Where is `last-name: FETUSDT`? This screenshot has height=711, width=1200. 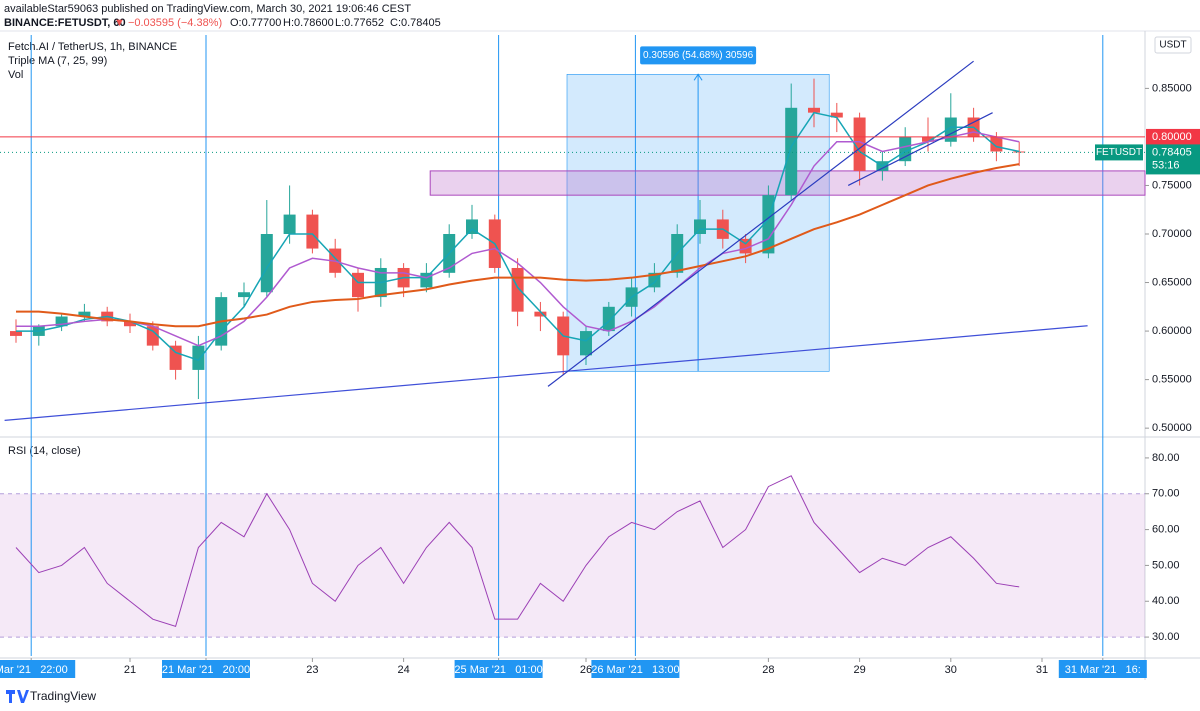
last-name: FETUSDT is located at coordinates (1119, 152).